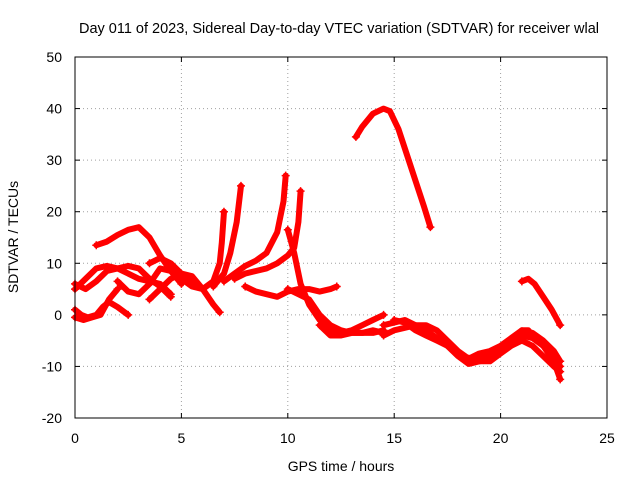 The height and width of the screenshot is (480, 640). What do you see at coordinates (182, 438) in the screenshot?
I see `x-tick-label: 5` at bounding box center [182, 438].